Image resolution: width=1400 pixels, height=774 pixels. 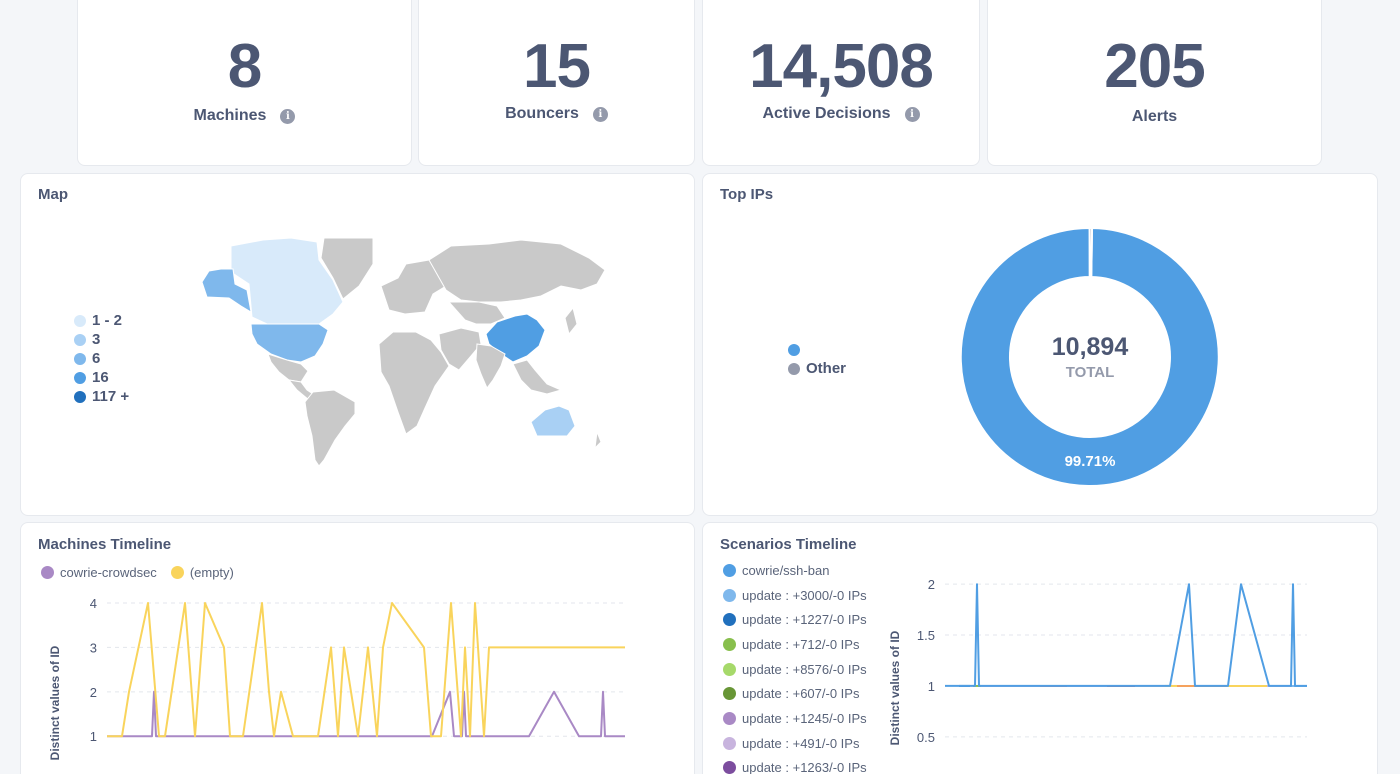 I want to click on legend-item: update : +1245/-0 IPs, so click(x=795, y=718).